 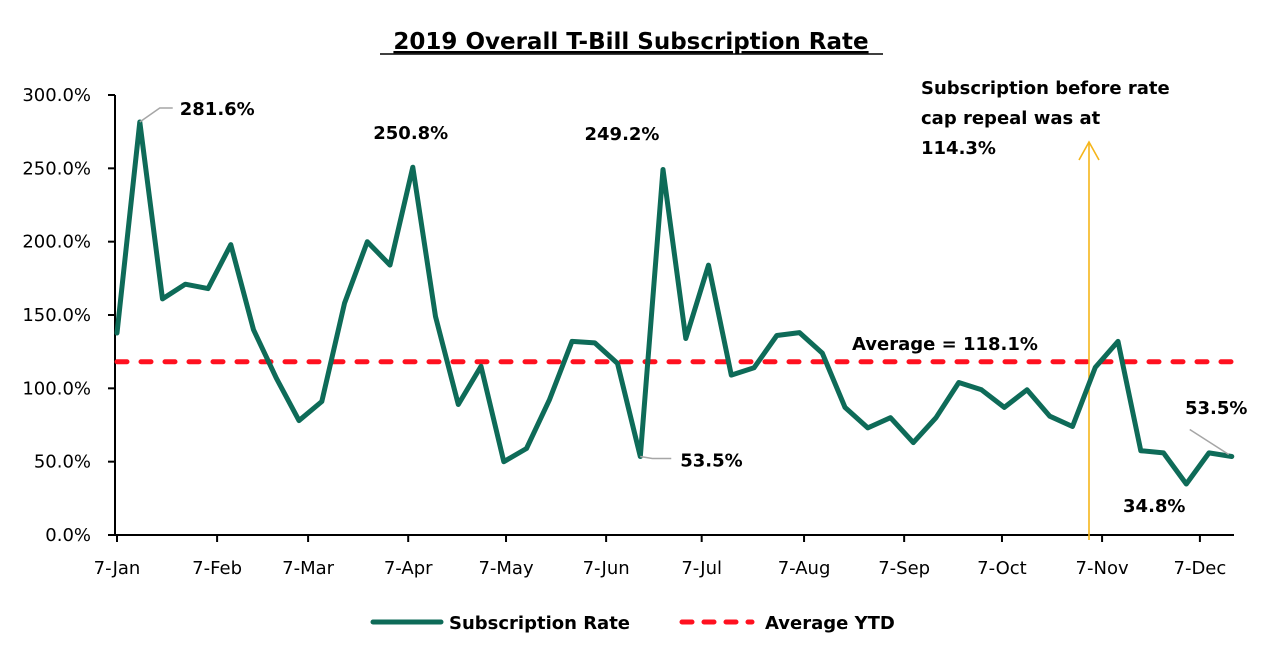 What do you see at coordinates (217, 568) in the screenshot?
I see `x-tick-label: 7-Feb` at bounding box center [217, 568].